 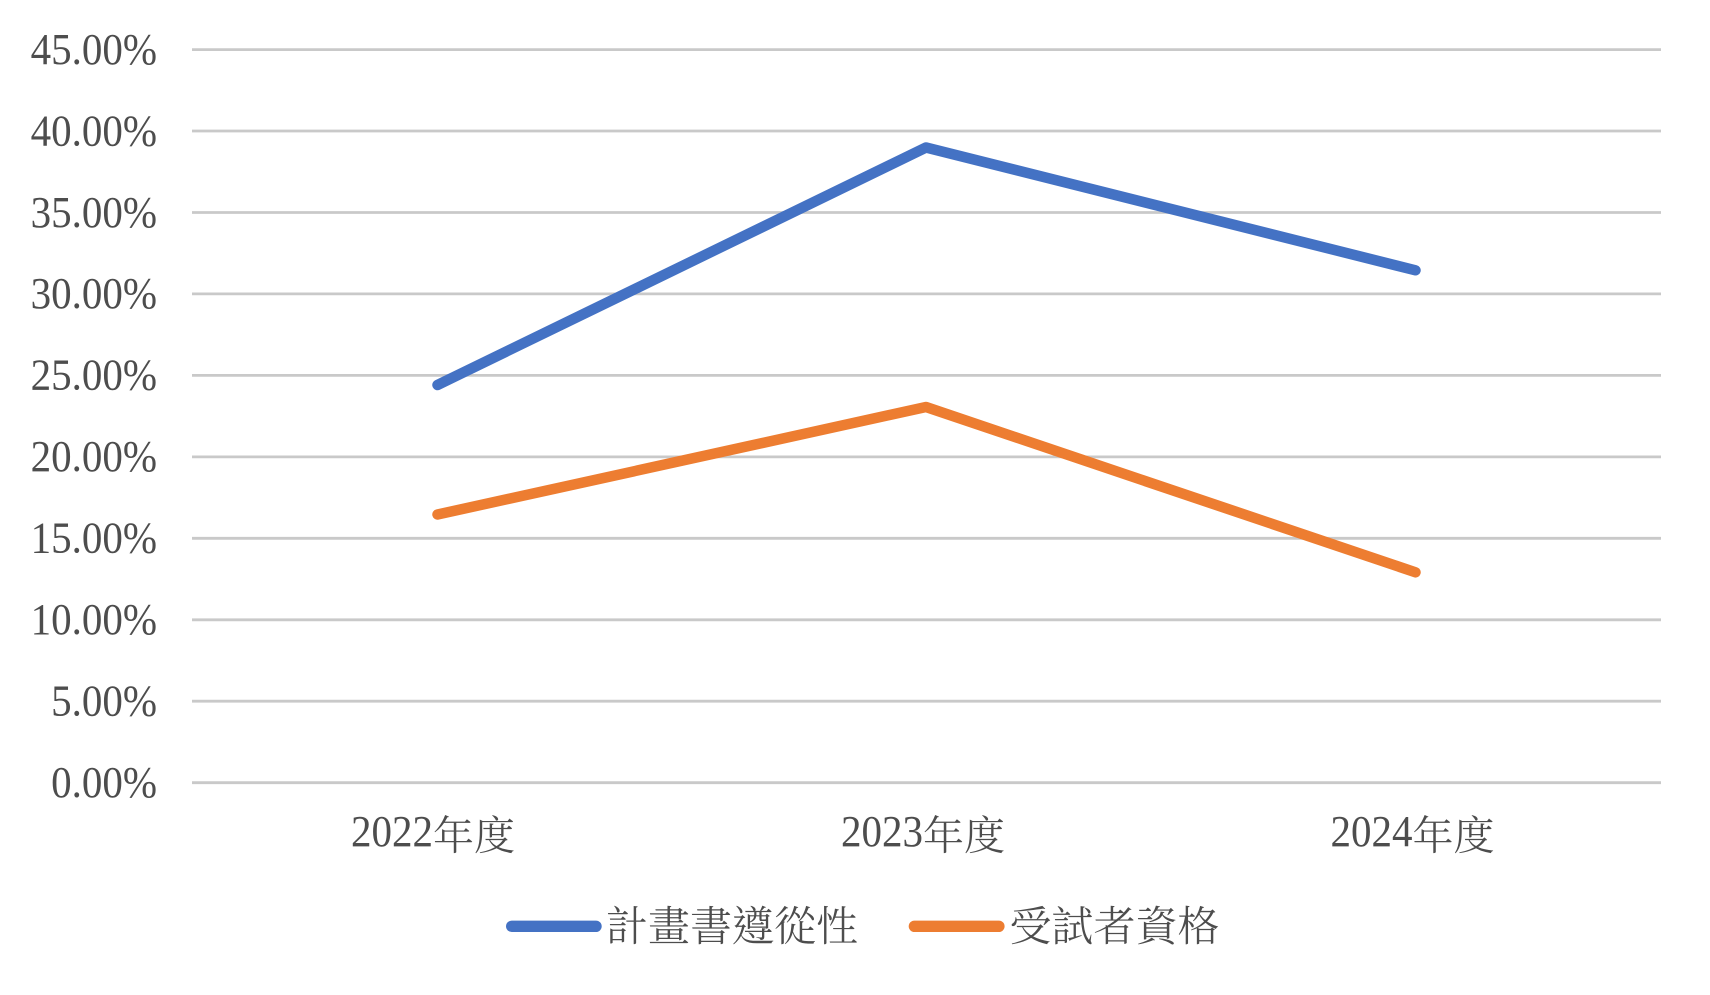 I want to click on svg-text: 5.00%, so click(x=104, y=701).